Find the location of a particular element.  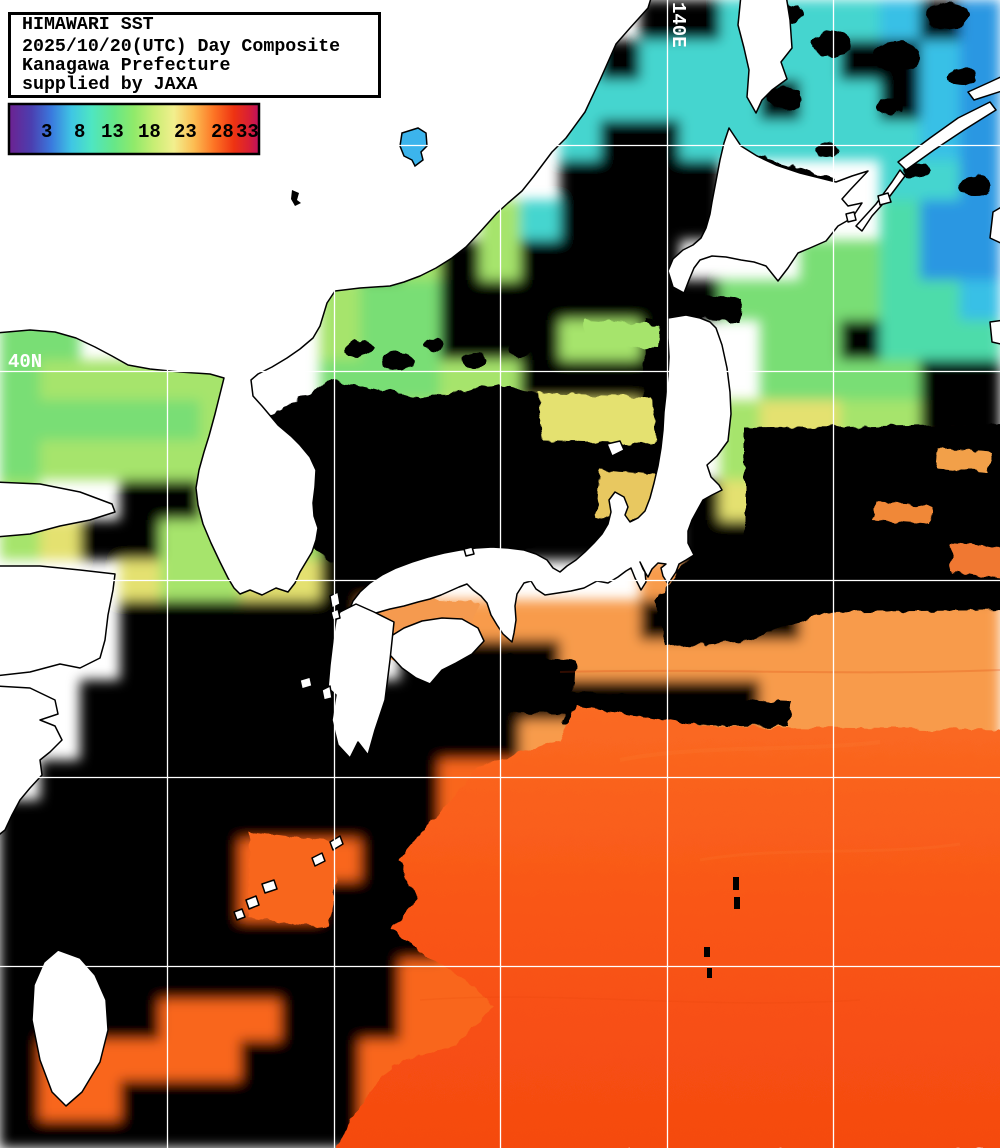

svg-text: 13 is located at coordinates (112, 132).